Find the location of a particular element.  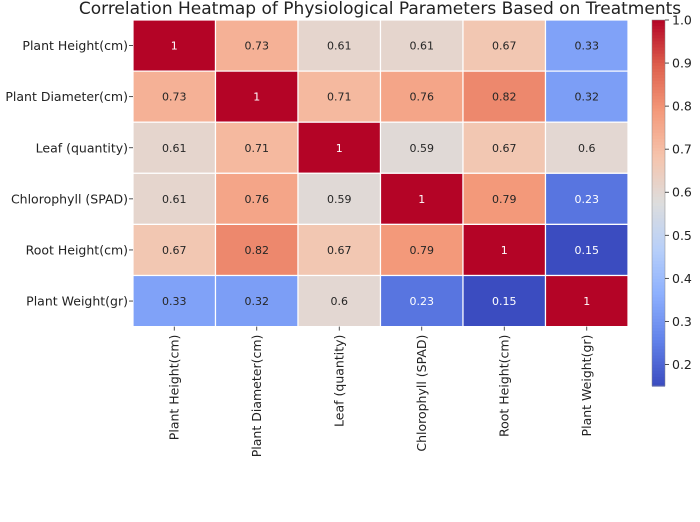

cell-value-label: 0.82 is located at coordinates (504, 97).